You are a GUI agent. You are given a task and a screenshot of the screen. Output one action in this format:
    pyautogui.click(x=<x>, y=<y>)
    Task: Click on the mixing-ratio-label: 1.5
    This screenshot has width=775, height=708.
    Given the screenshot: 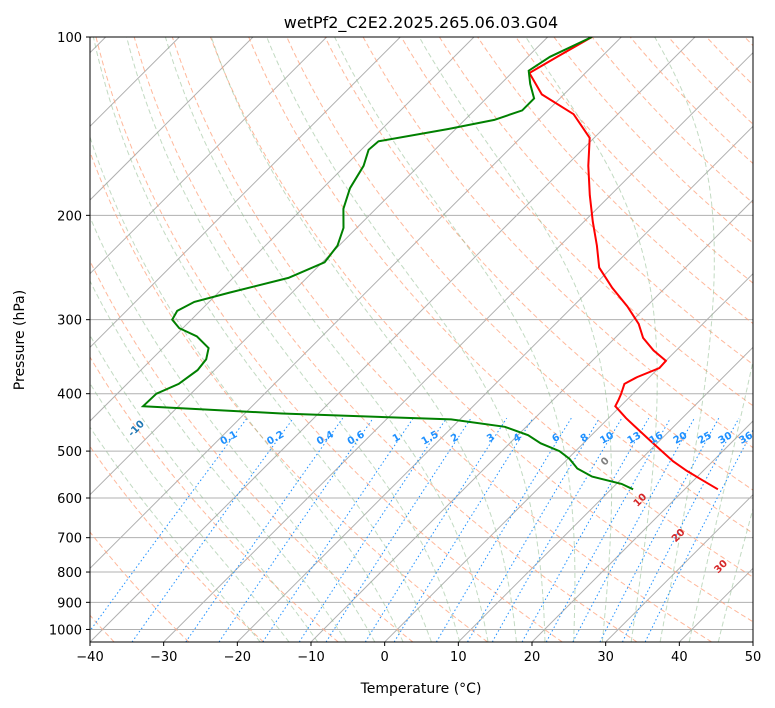 What is the action you would take?
    pyautogui.click(x=430, y=438)
    